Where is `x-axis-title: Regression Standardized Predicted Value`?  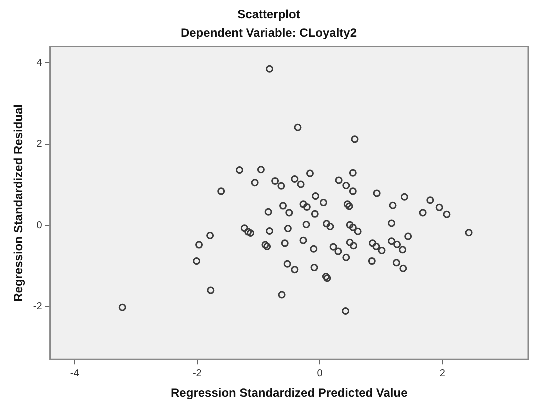 x-axis-title: Regression Standardized Predicted Value is located at coordinates (289, 393).